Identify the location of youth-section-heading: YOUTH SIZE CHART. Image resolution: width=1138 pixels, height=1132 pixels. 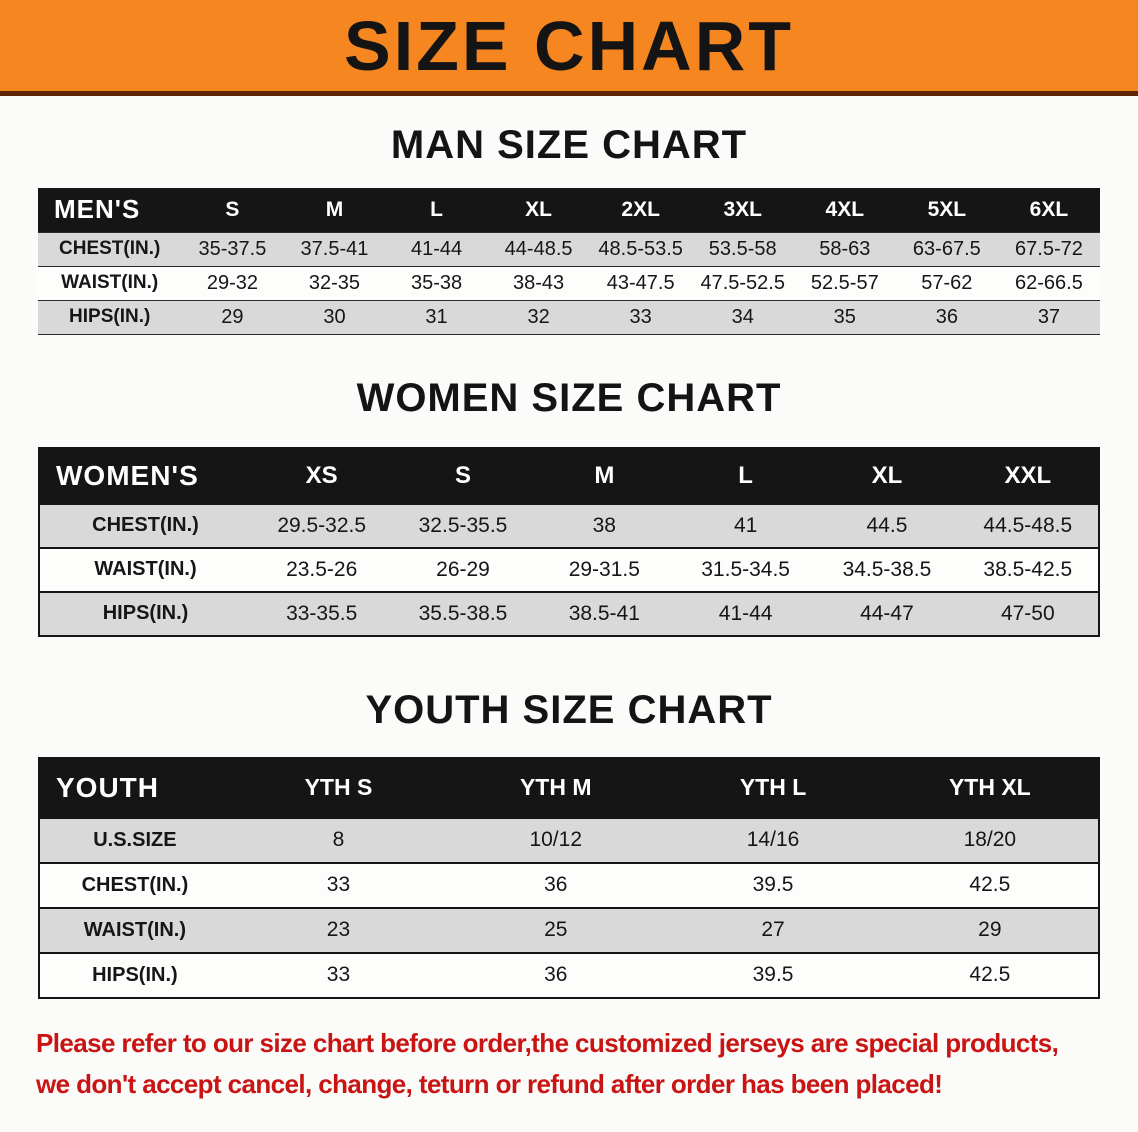
(569, 709).